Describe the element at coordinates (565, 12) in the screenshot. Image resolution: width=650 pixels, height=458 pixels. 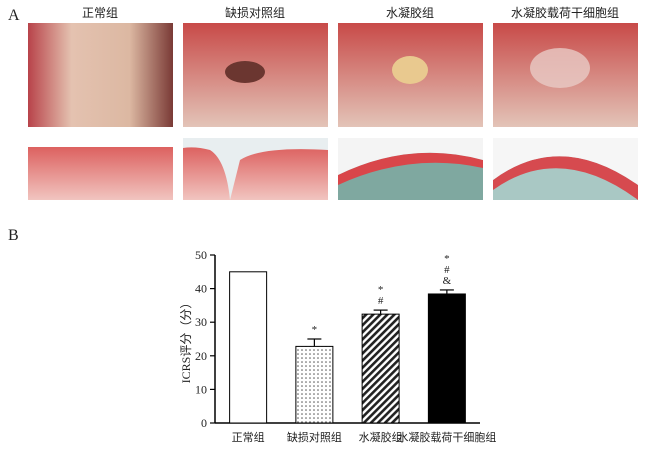
I see `column-title: 水凝胶载荷干细胞组` at that location.